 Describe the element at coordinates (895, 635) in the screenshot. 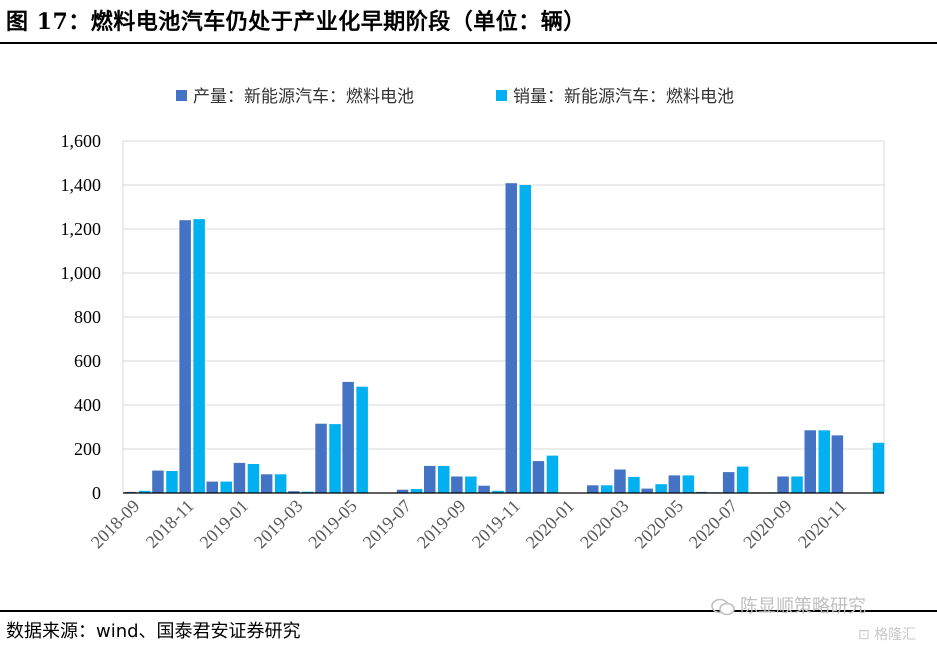

I see `watermark-site-text: 格隆汇` at that location.